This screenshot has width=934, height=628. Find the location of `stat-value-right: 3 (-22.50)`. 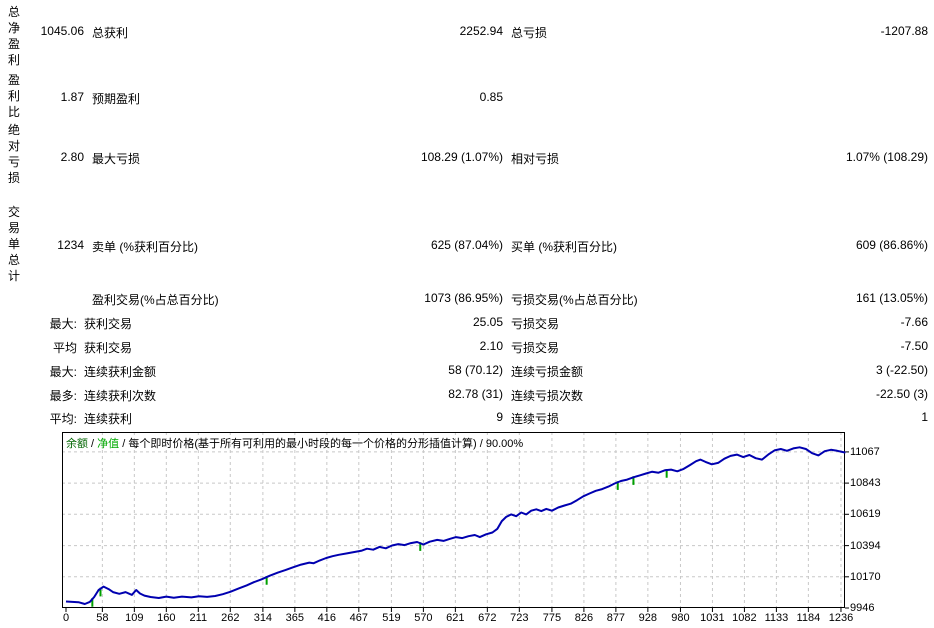

stat-value-right: 3 (-22.50) is located at coordinates (901, 370).